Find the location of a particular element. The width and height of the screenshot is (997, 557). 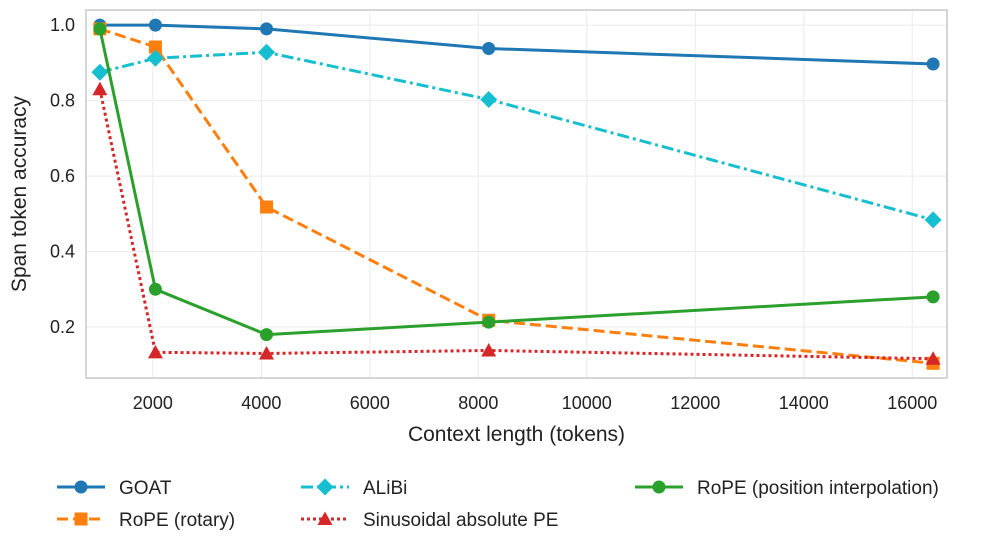

legend-label: Sinusoidal absolute PE is located at coordinates (460, 520).